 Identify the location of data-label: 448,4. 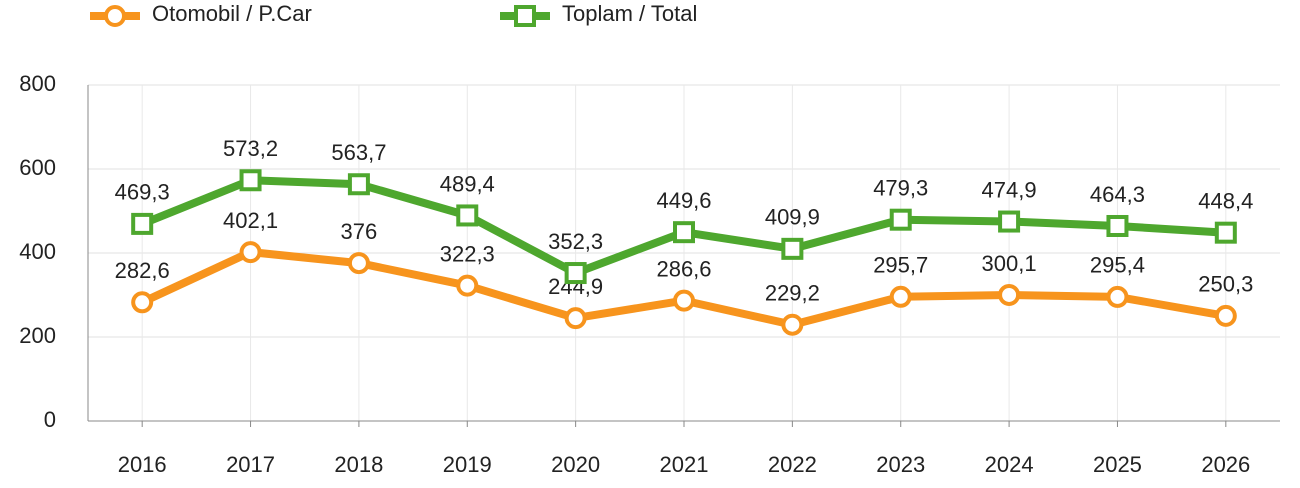
(1225, 200).